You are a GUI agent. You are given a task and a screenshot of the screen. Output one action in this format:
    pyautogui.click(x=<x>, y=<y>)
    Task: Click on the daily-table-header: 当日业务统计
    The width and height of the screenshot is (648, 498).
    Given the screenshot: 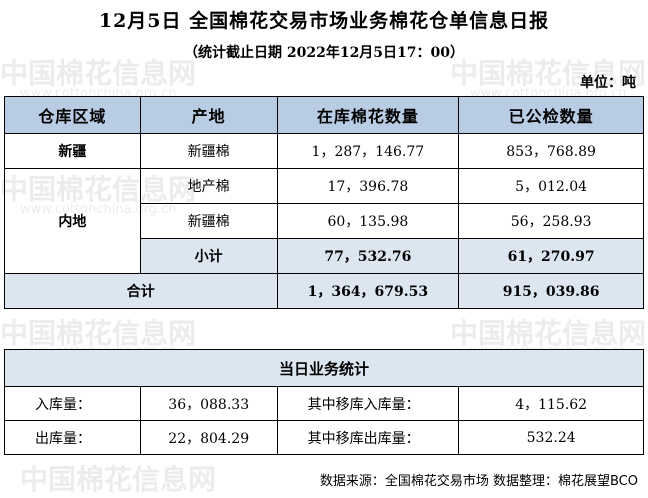 What is the action you would take?
    pyautogui.click(x=324, y=368)
    